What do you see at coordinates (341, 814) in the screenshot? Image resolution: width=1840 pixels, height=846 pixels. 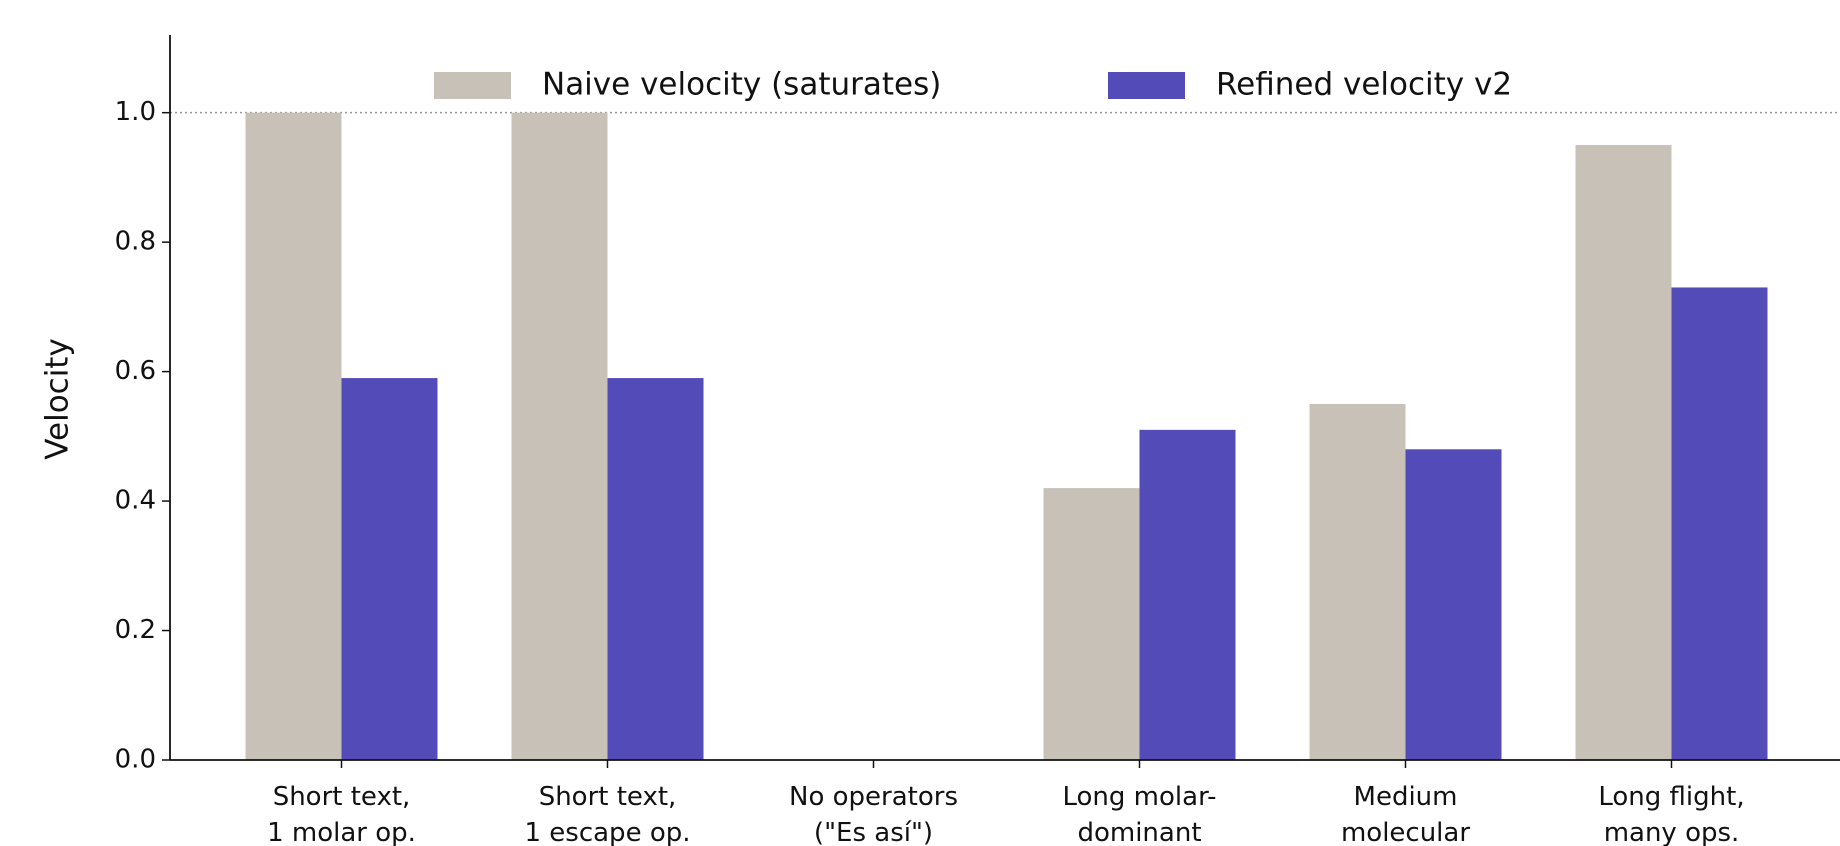 I see `x-tick-label: Short text, 1 molar op.` at bounding box center [341, 814].